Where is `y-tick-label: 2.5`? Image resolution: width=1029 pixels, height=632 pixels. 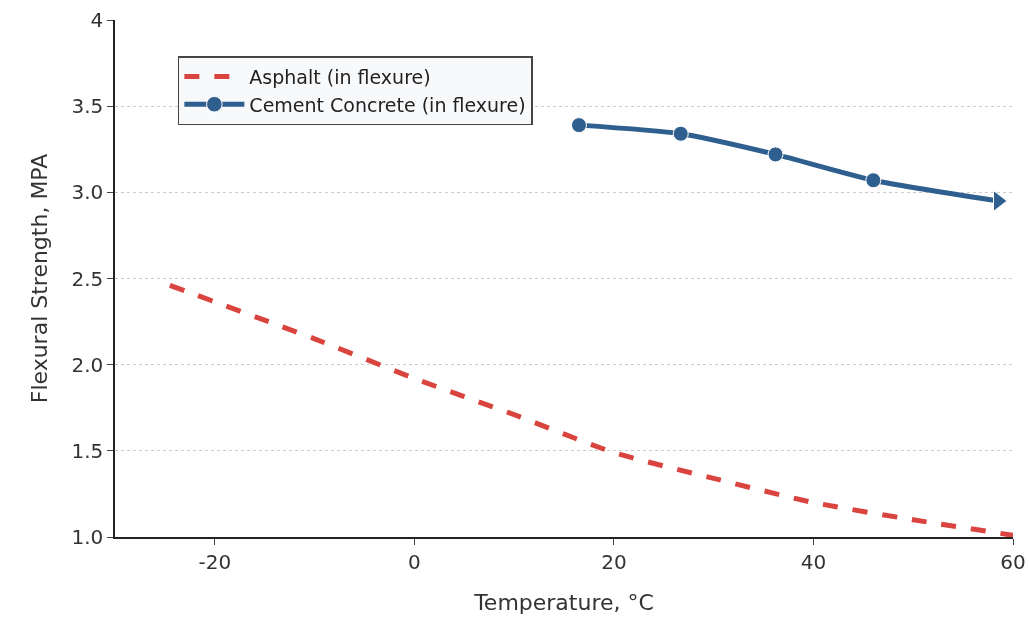
y-tick-label: 2.5 is located at coordinates (87, 278).